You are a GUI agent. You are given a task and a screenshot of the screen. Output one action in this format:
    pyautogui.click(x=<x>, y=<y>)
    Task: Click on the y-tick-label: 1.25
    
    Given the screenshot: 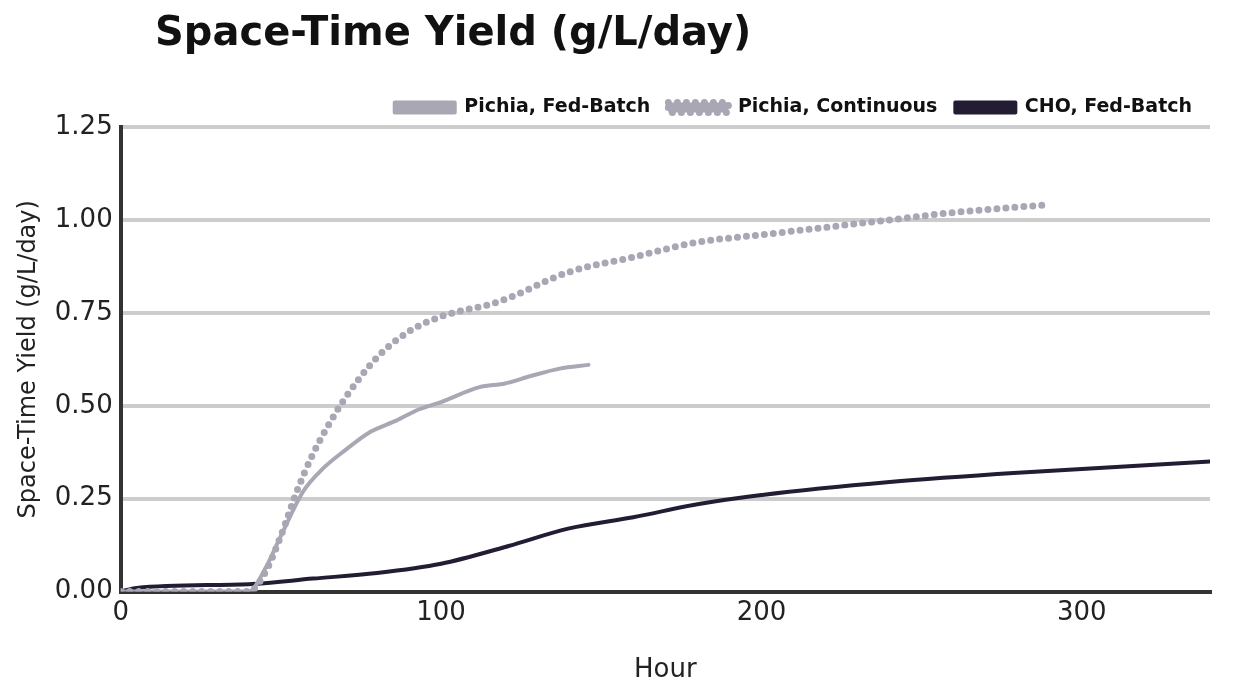 What is the action you would take?
    pyautogui.click(x=83, y=124)
    